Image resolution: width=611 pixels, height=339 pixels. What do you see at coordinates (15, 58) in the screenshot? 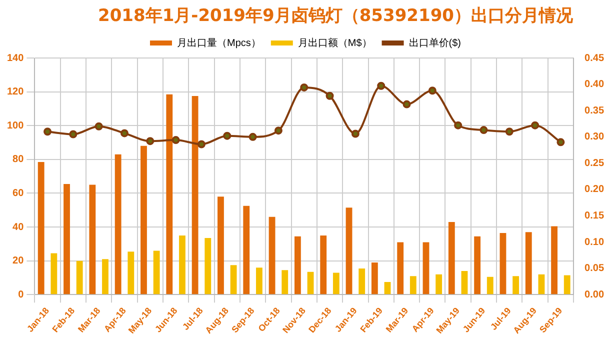
I see `y-tick-label: 140` at bounding box center [15, 58].